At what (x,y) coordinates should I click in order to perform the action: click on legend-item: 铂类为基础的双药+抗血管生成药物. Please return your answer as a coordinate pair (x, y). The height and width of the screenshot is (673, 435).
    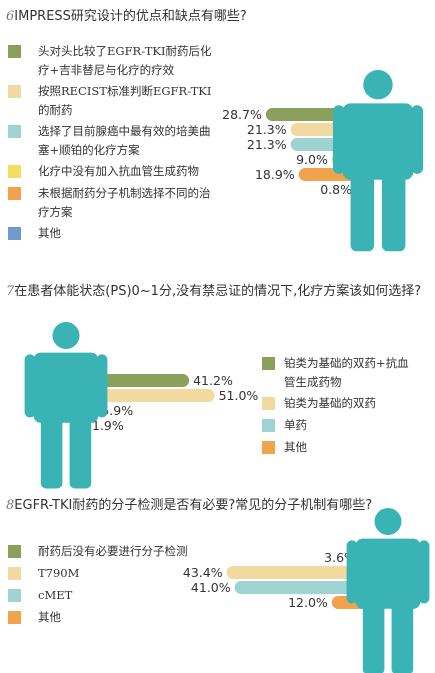
    Looking at the image, I should click on (337, 374).